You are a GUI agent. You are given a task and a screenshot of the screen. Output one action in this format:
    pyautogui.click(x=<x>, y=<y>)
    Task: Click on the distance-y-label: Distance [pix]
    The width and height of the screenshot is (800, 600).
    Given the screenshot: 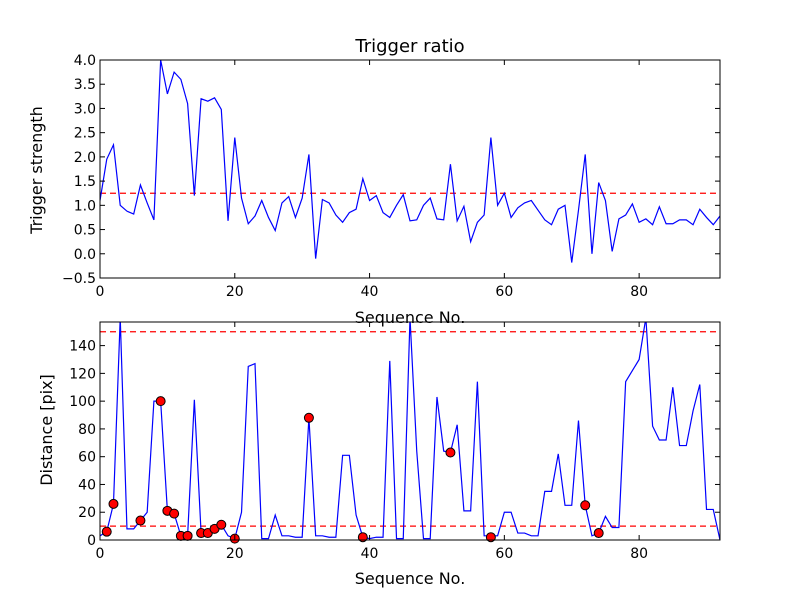 What is the action you would take?
    pyautogui.click(x=46, y=430)
    